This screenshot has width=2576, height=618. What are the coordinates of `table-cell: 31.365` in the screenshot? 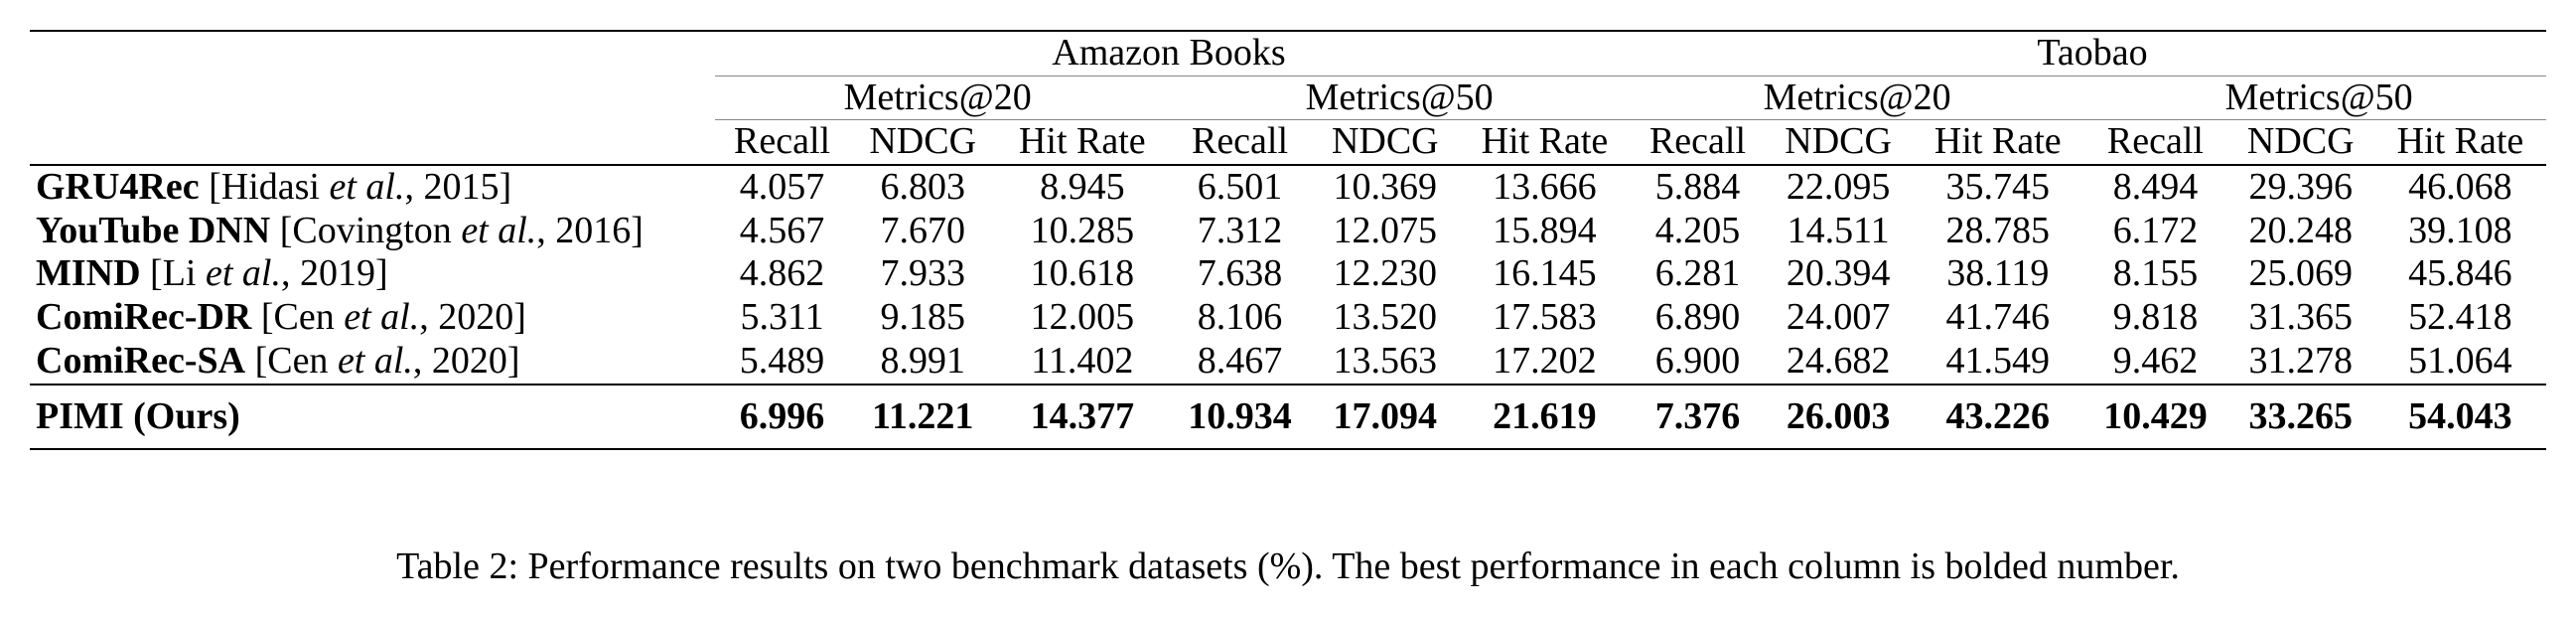 It's located at (2301, 317).